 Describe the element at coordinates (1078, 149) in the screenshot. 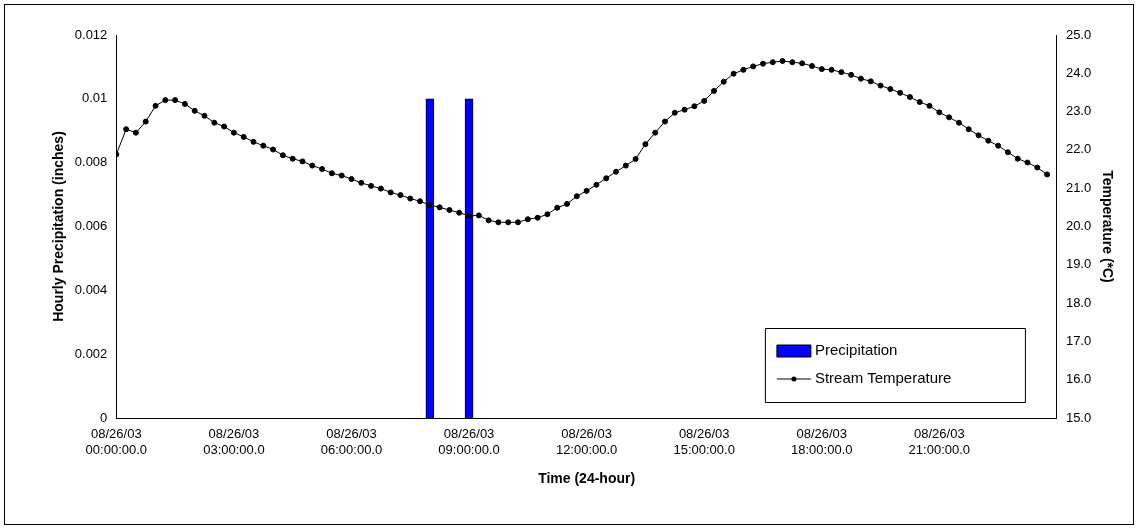

I see `y2-tick-label: 22.0` at that location.